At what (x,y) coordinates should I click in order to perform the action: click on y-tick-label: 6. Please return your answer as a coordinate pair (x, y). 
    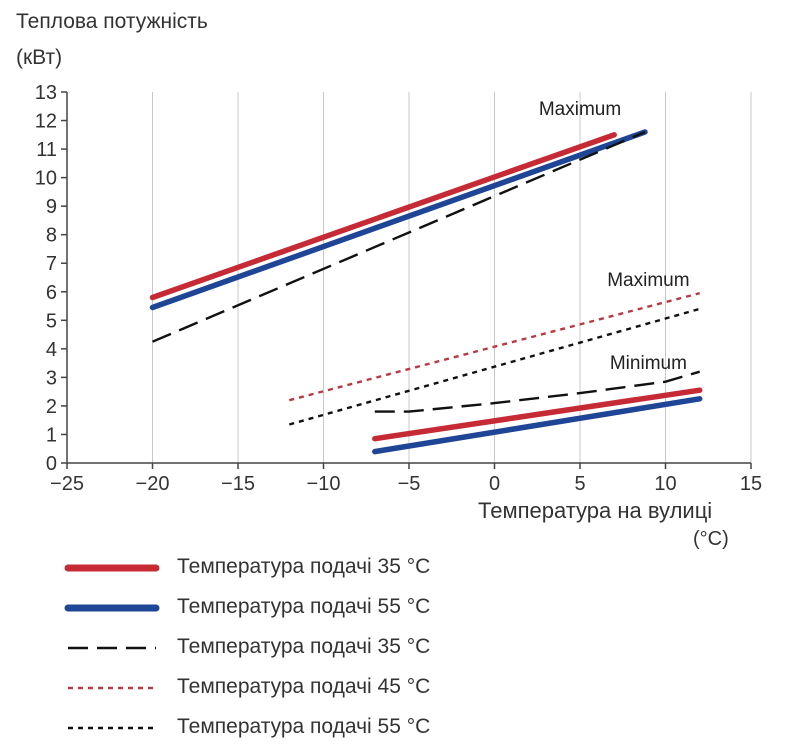
    Looking at the image, I should click on (51, 293).